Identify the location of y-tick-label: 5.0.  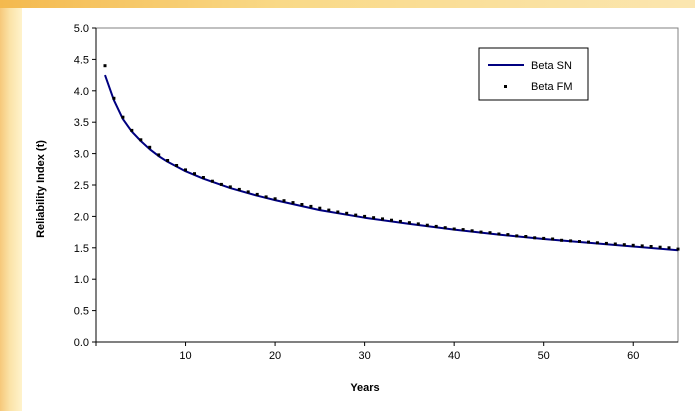
(81, 29).